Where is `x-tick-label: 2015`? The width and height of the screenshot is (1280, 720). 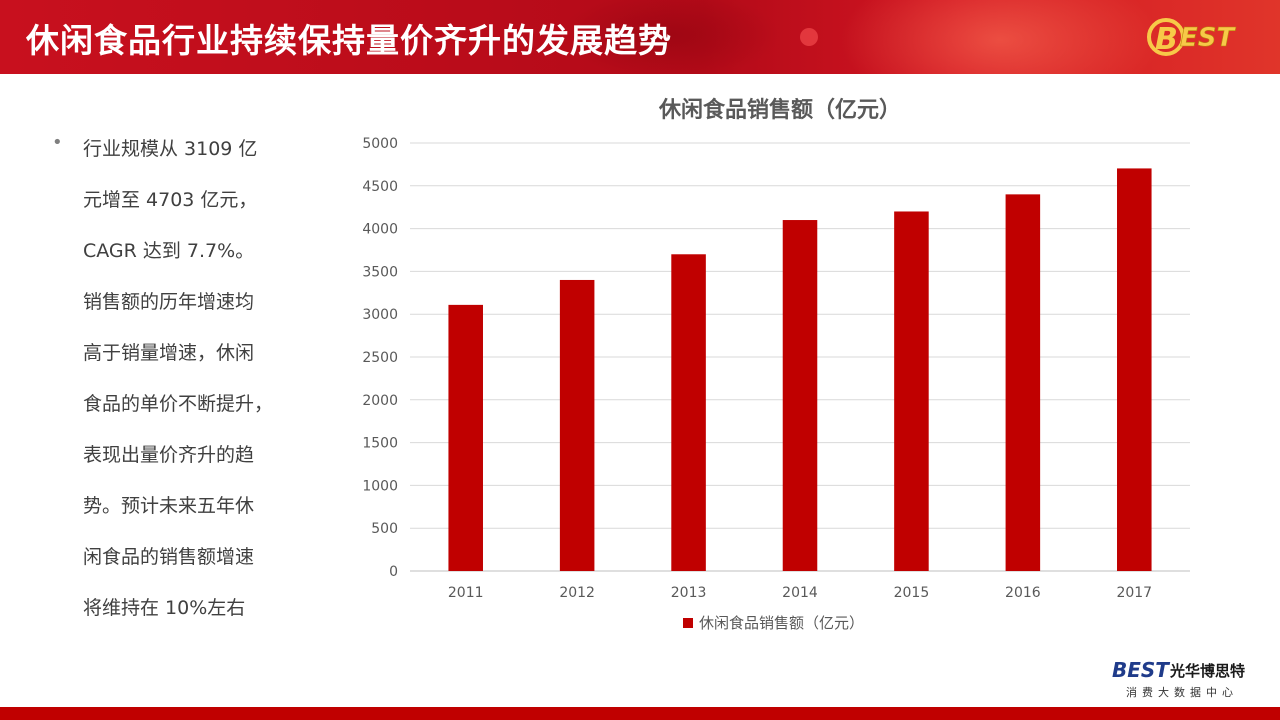
x-tick-label: 2015 is located at coordinates (912, 593).